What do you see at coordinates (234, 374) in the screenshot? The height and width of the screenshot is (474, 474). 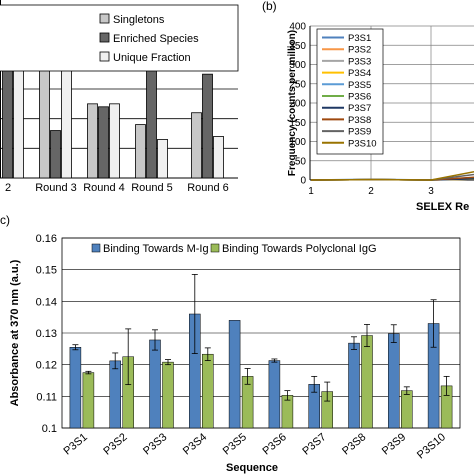 I see `bar-c-m-ig-p3s5` at bounding box center [234, 374].